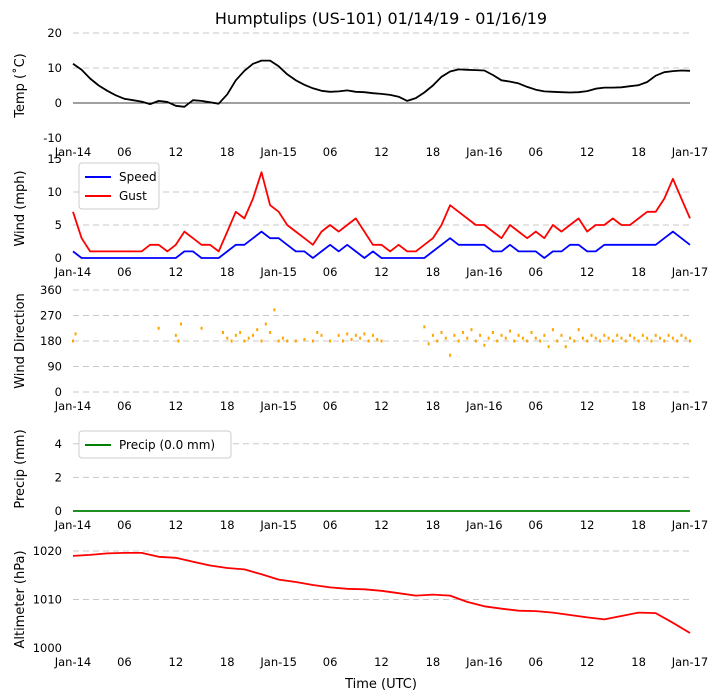 This screenshot has height=700, width=720. Describe the element at coordinates (484, 525) in the screenshot. I see `x-tick-label-precip: Jan-16` at that location.